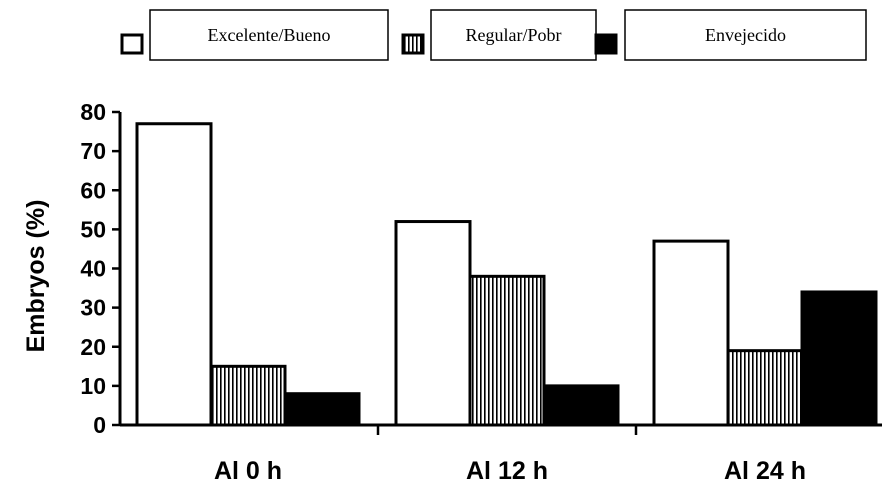 This screenshot has height=489, width=887. What do you see at coordinates (93, 151) in the screenshot?
I see `y-tick-label: 70` at bounding box center [93, 151].